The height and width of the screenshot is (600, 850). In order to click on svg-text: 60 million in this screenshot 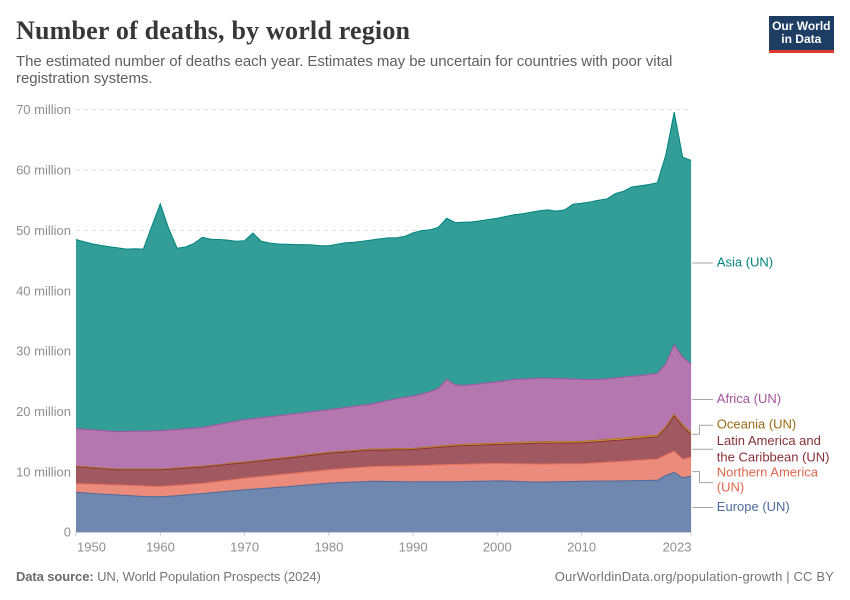, I will do `click(43, 170)`.